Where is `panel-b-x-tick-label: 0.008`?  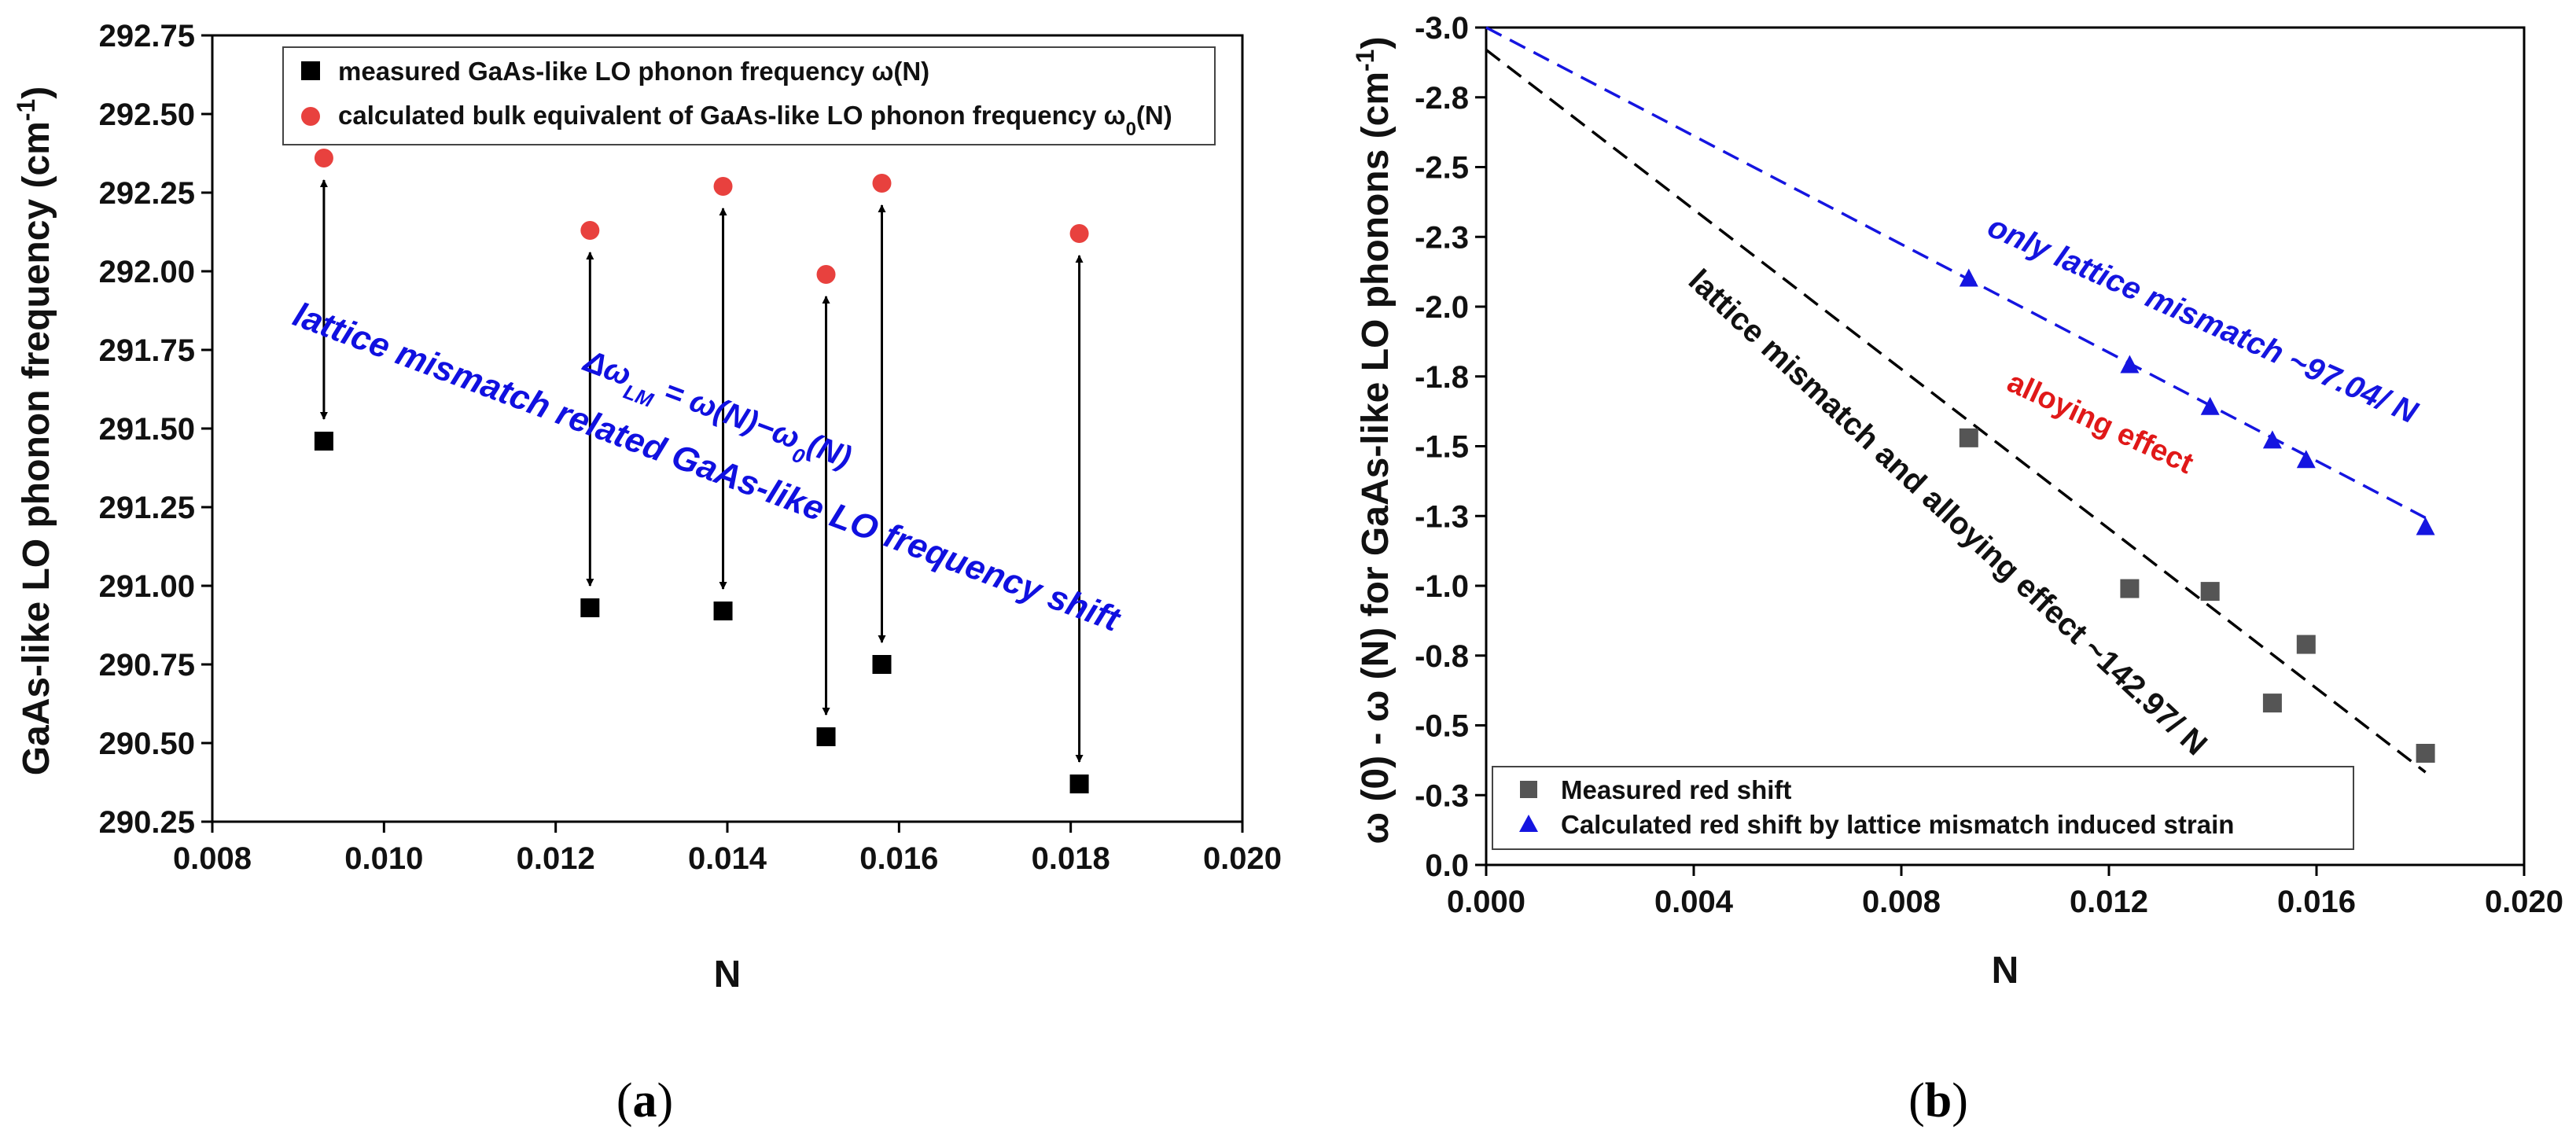
panel-b-x-tick-label: 0.008 is located at coordinates (1902, 902).